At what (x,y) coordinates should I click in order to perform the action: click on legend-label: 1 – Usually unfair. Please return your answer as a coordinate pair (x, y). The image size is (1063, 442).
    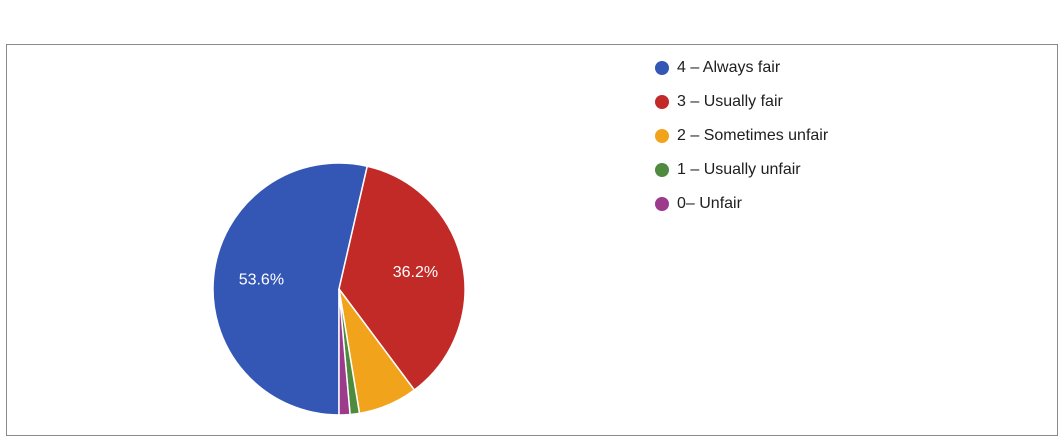
    Looking at the image, I should click on (739, 169).